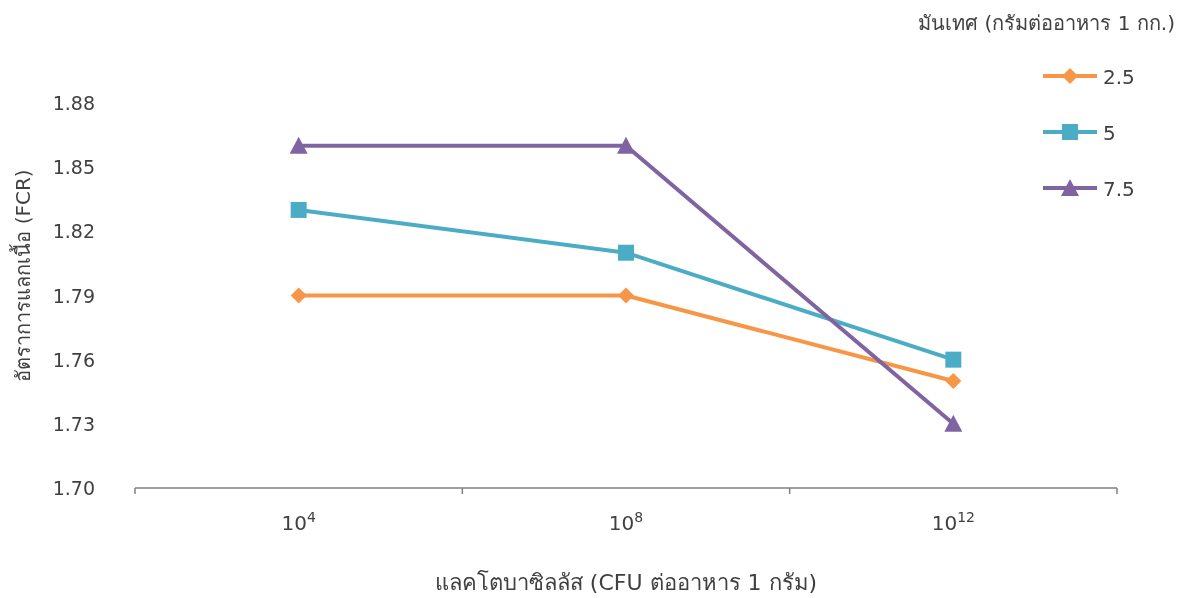  I want to click on y-tick-label: 1.82, so click(73, 231).